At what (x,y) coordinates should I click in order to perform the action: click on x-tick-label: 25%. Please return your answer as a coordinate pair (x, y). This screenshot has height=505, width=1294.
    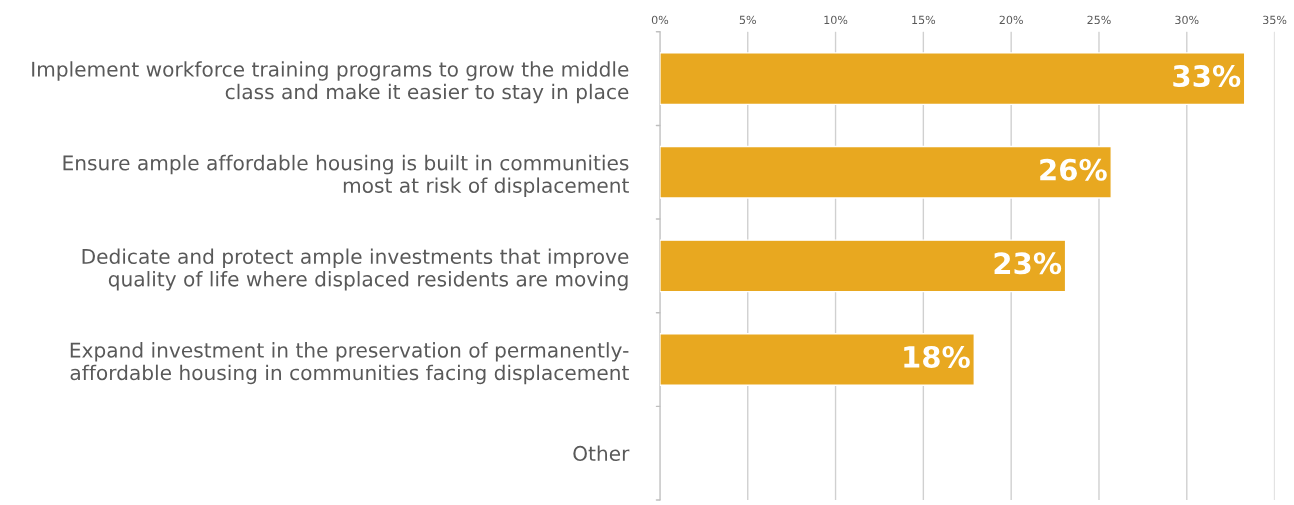
    Looking at the image, I should click on (1099, 20).